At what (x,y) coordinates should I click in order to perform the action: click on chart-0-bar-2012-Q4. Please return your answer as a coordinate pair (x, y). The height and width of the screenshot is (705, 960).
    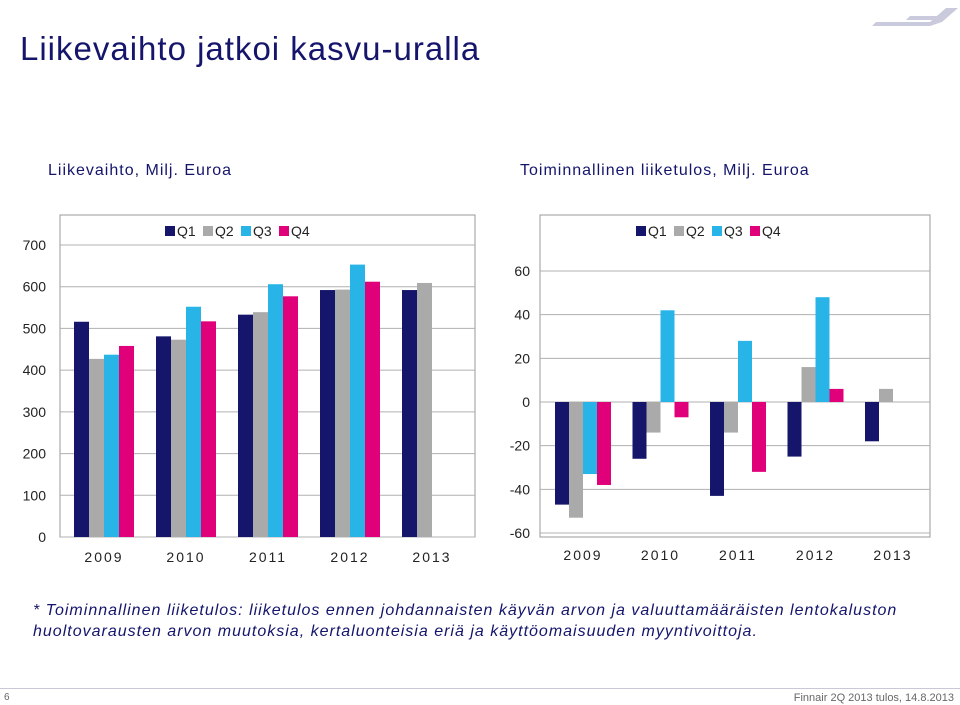
    Looking at the image, I should click on (372, 409).